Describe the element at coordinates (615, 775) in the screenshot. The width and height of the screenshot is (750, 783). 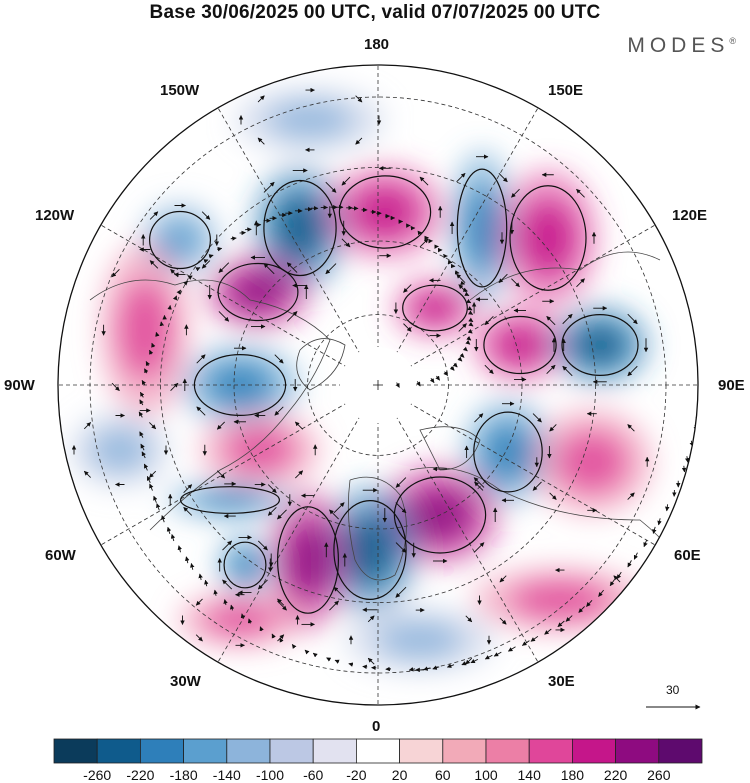
I see `colorbar-tick-label: 220` at that location.